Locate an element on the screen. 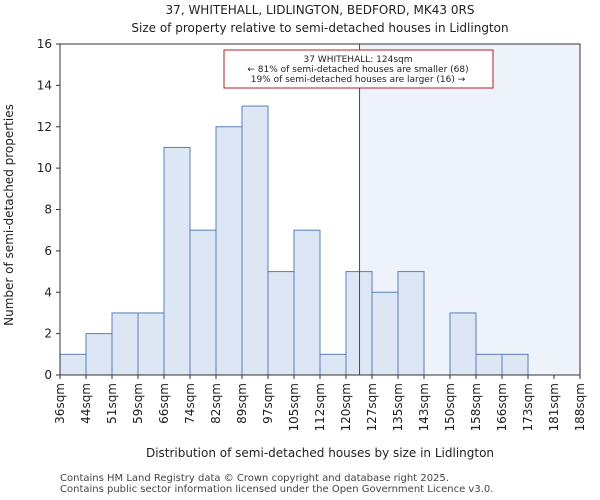 This screenshot has height=500, width=600. x-tick-label: 66sqm is located at coordinates (164, 403).